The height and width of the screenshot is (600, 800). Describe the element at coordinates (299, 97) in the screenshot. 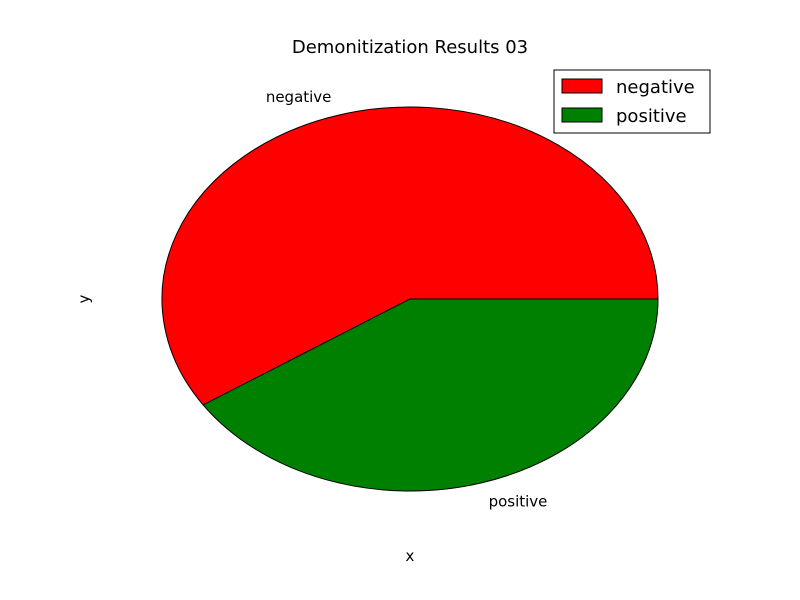

I see `slice-label-negative: negative` at that location.